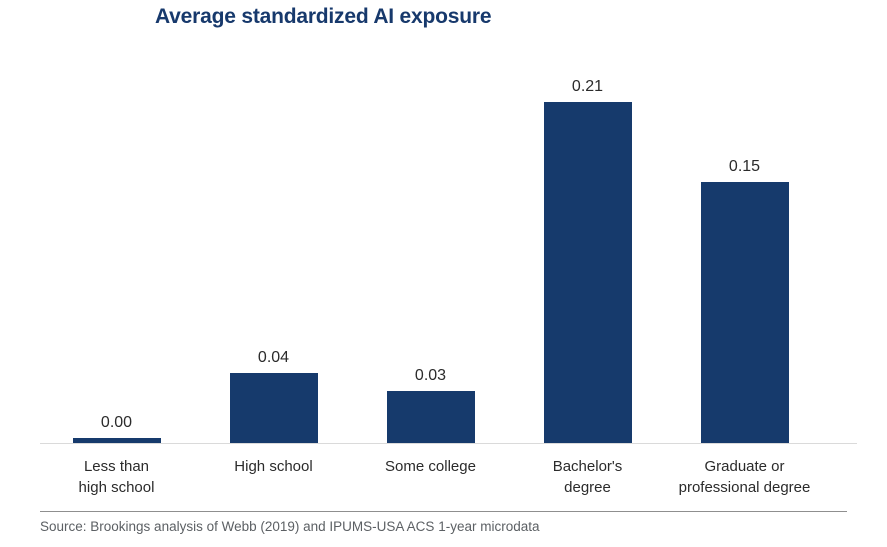  I want to click on bar-value-label: 0.00, so click(116, 422).